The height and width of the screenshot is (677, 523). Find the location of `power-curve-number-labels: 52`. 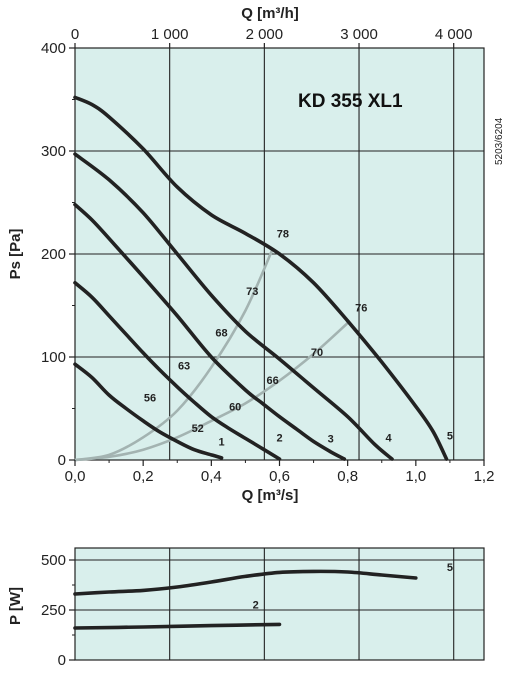

power-curve-number-labels: 52 is located at coordinates (353, 586).